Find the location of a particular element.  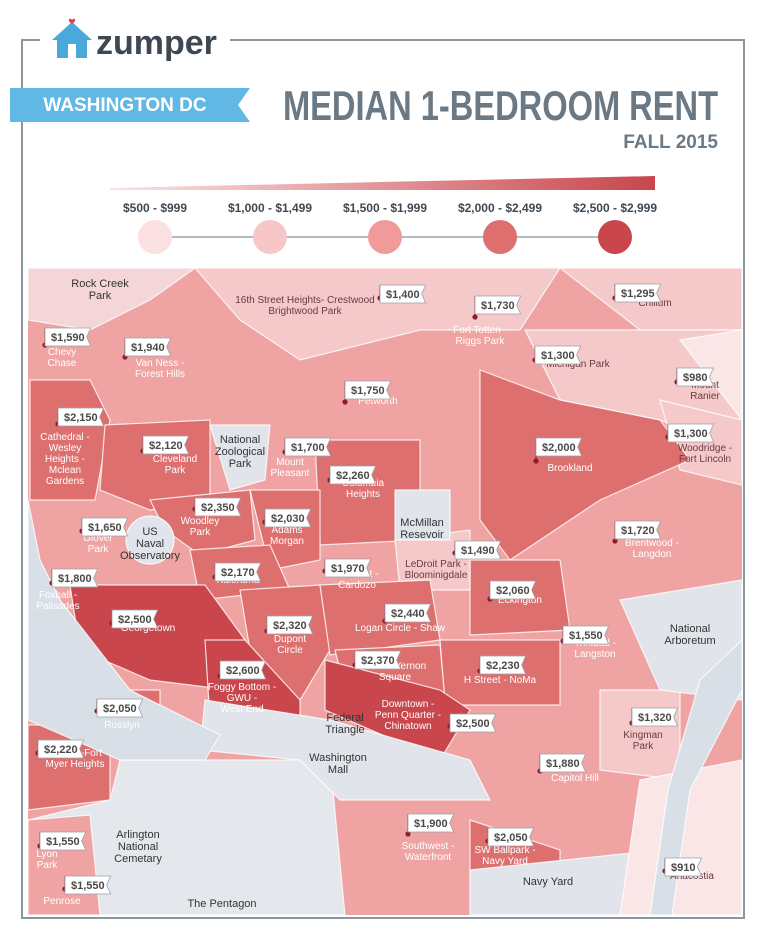

title: MEDIAN 1-BEDROOM RENT is located at coordinates (500, 105).